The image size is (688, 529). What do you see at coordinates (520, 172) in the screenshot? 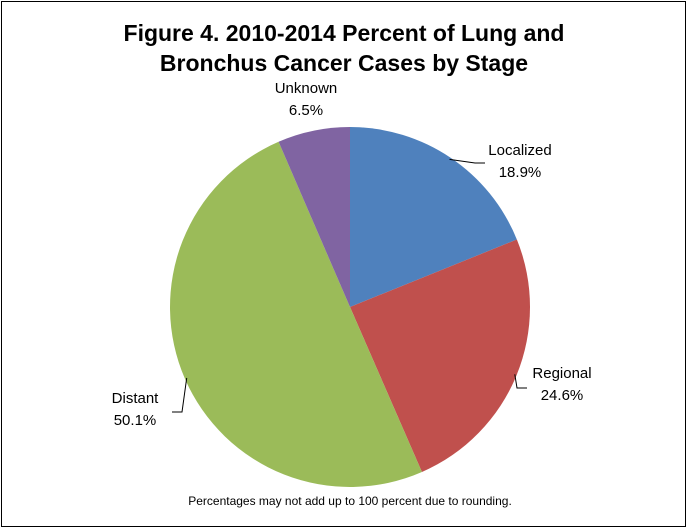
I see `slice-value-label: 18.9%` at bounding box center [520, 172].